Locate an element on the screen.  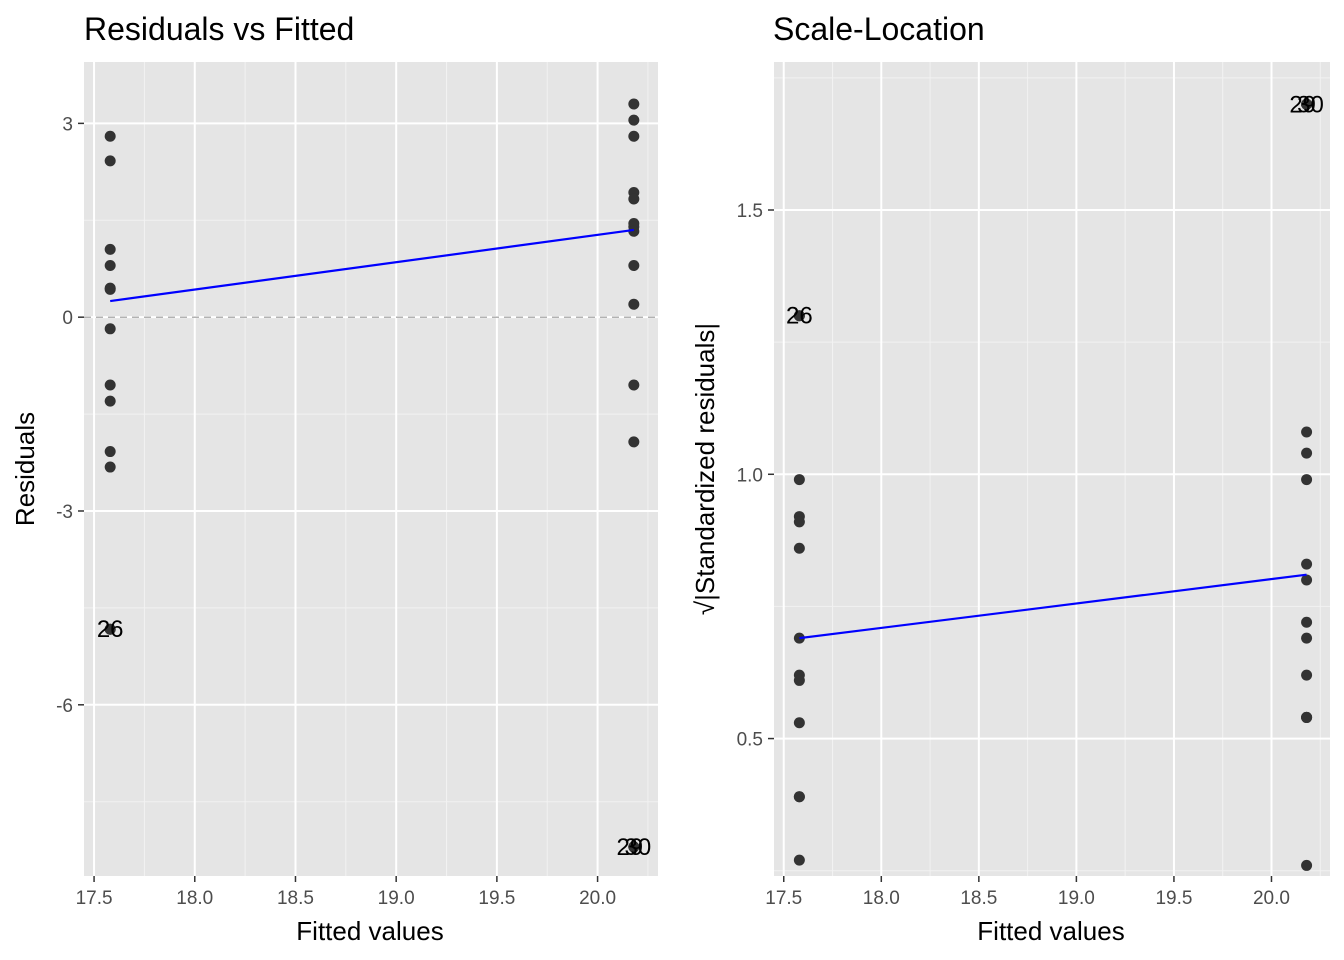
y-tick-label: 3 is located at coordinates (67, 124).